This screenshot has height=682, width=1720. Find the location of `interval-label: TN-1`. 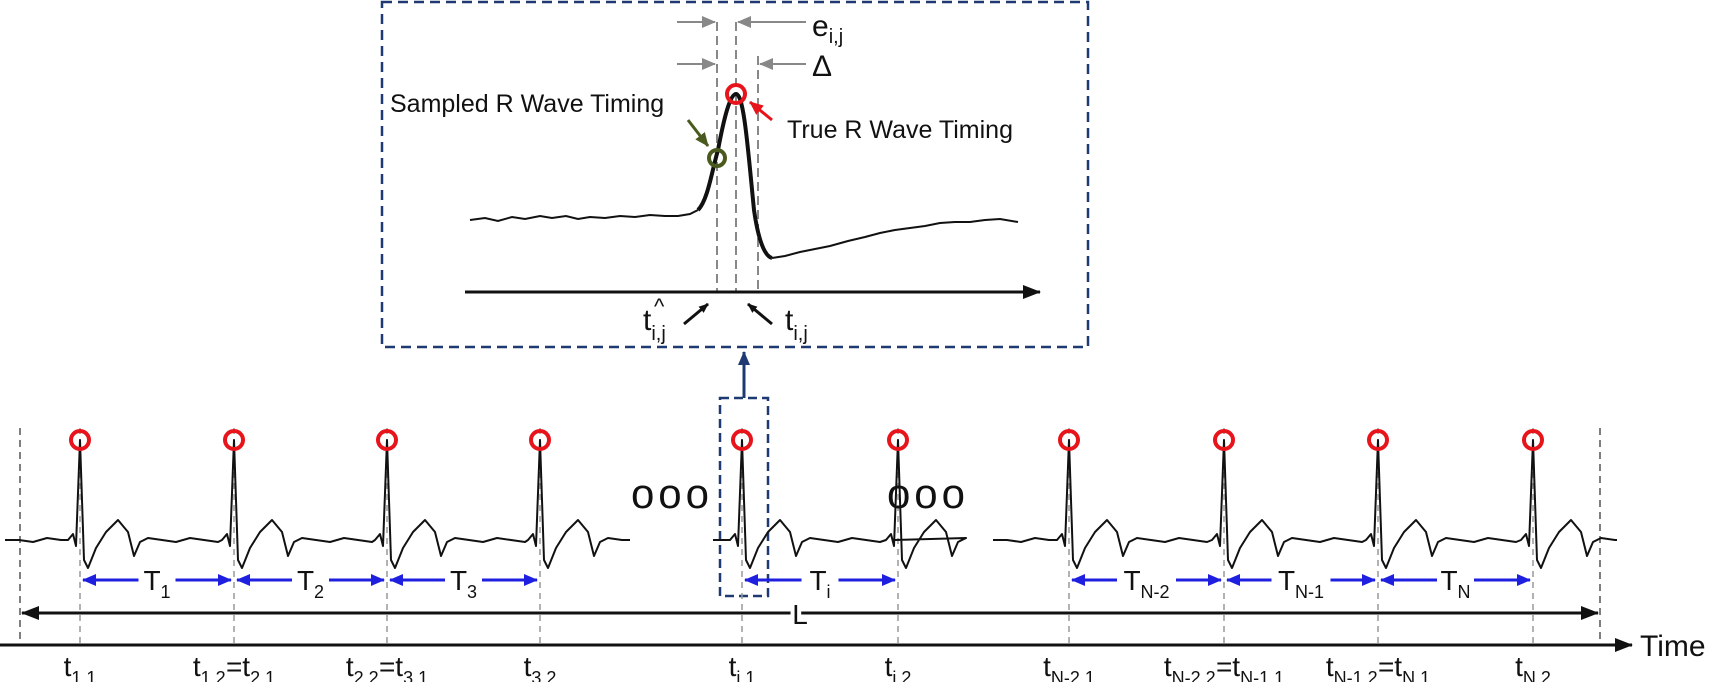

interval-label: TN-1 is located at coordinates (1301, 583).